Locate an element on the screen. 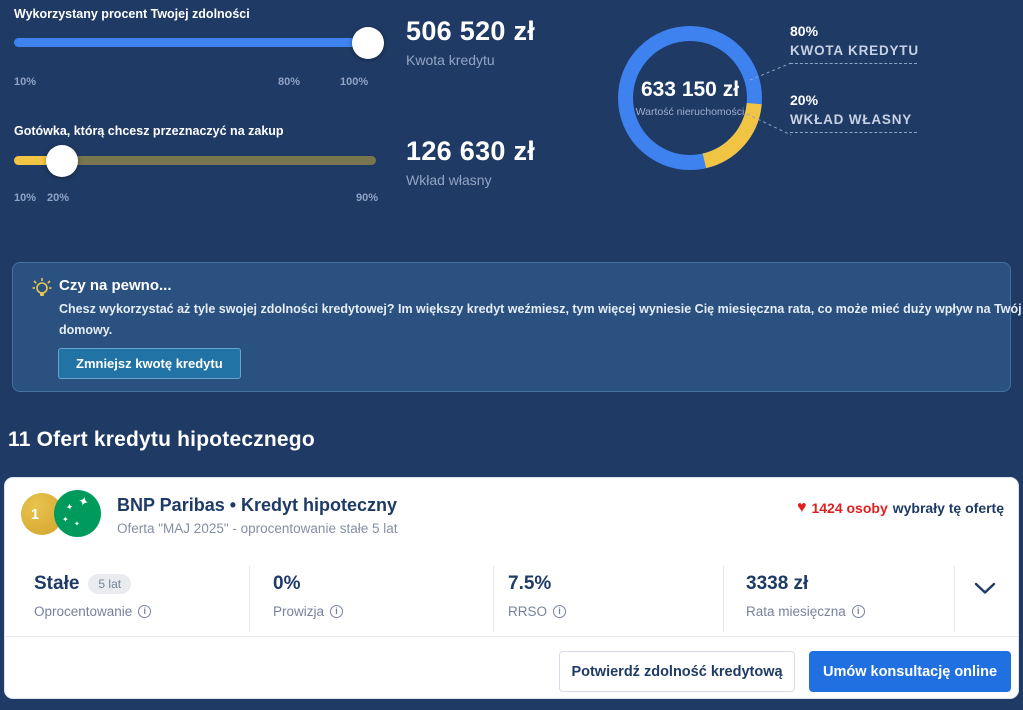 Image resolution: width=1023 pixels, height=710 pixels. legend-loan-share: 80% KWOTA KREDYTU is located at coordinates (854, 43).